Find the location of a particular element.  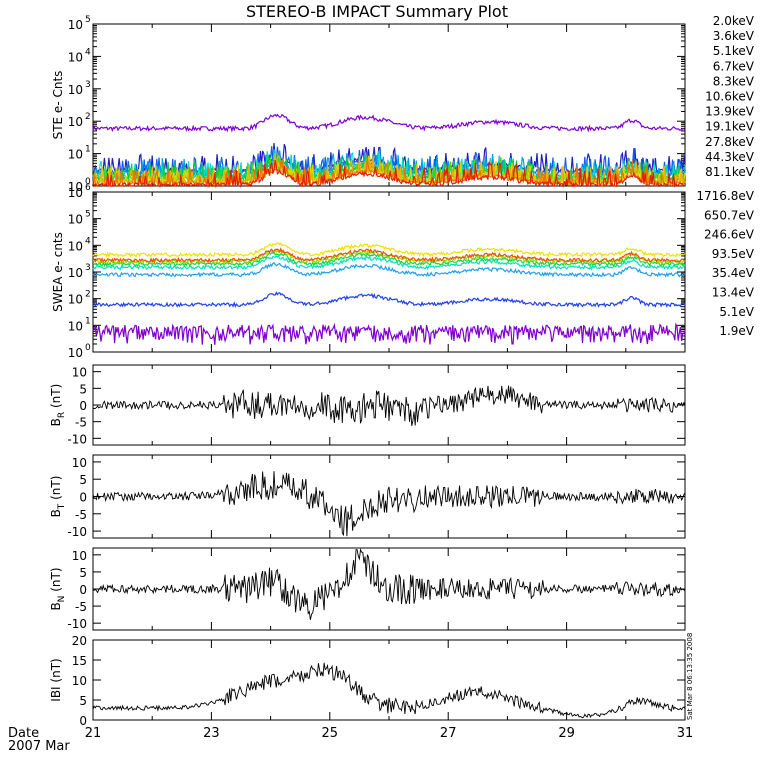

legend-entry: 44.3keV is located at coordinates (730, 157).